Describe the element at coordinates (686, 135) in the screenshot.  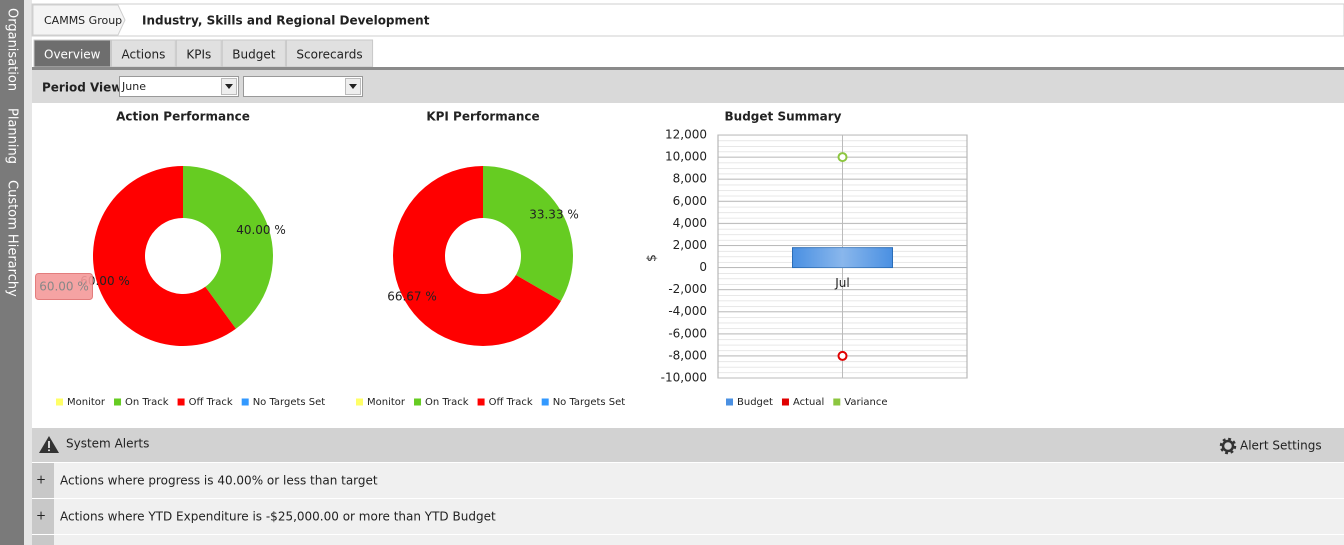
I see `y-tick-label: 12,000` at that location.